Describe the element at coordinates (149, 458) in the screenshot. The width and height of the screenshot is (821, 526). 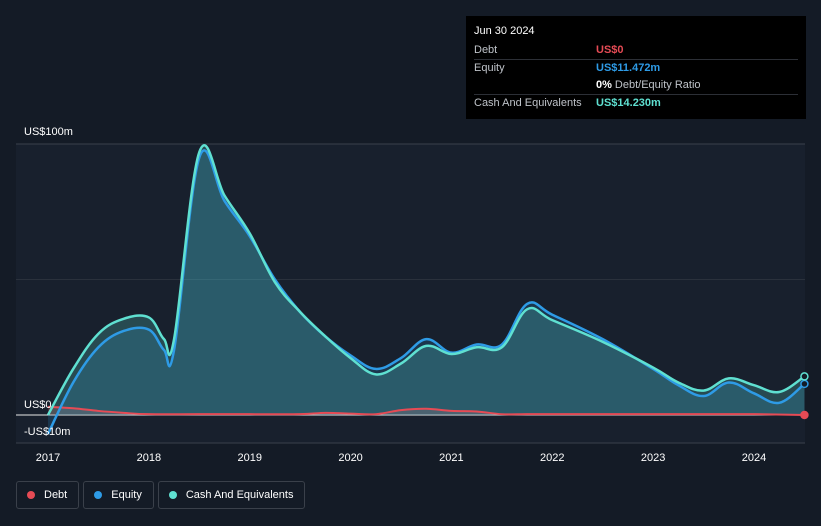
I see `x-tick-label: 2018` at that location.